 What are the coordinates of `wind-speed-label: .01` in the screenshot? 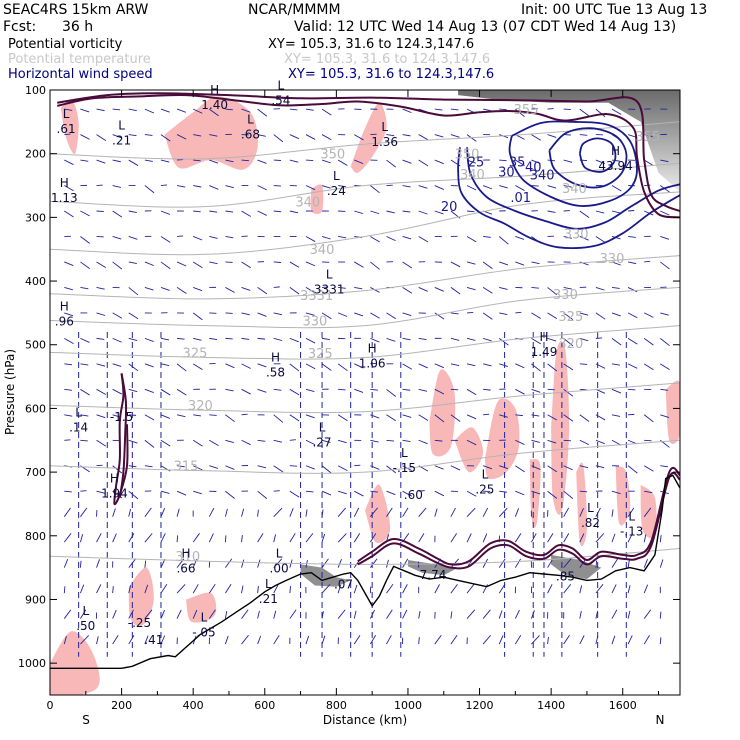 It's located at (520, 198).